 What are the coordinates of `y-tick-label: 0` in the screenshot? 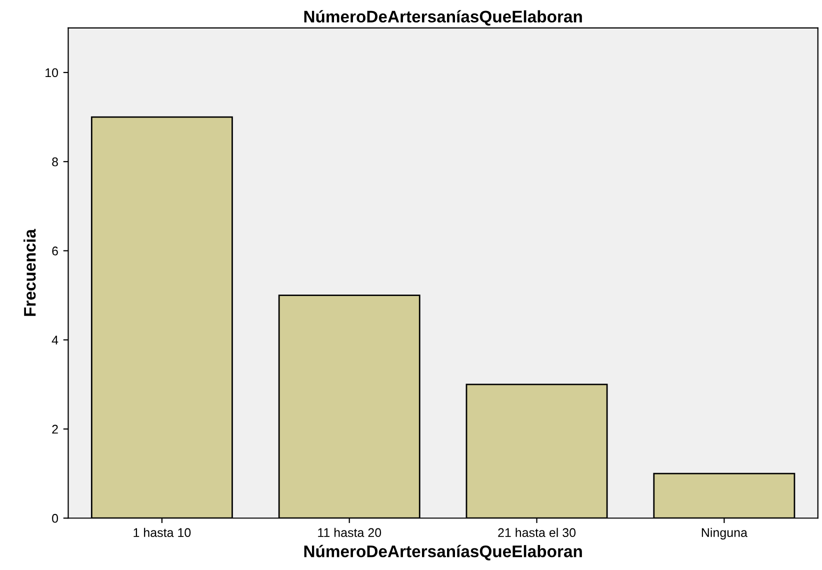 It's located at (55, 518).